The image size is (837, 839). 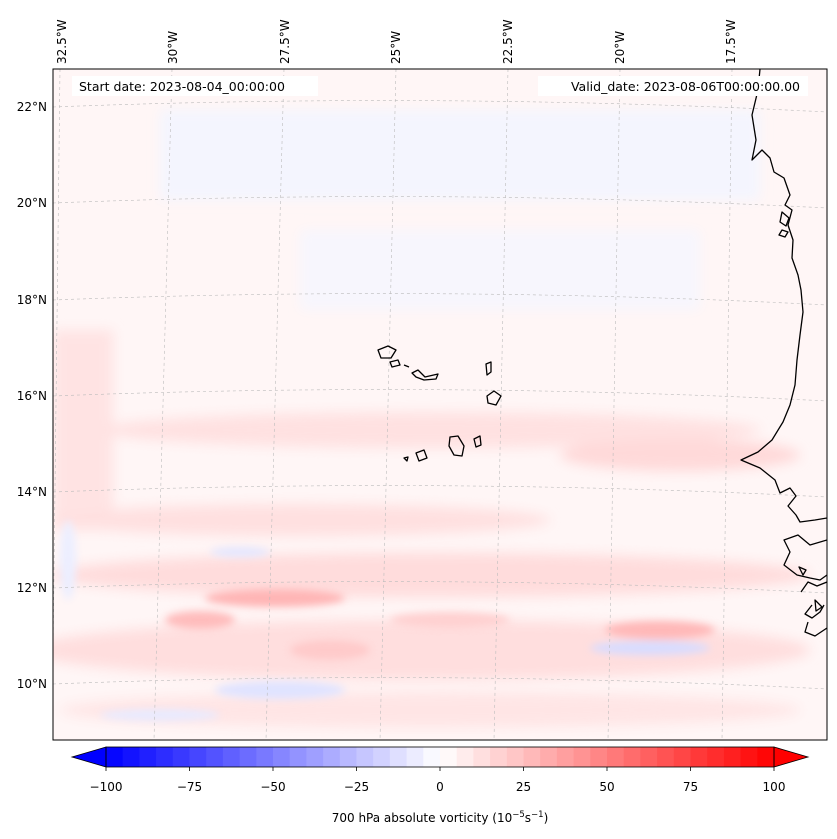 What do you see at coordinates (32, 107) in the screenshot?
I see `lat-tick-label: 22°N` at bounding box center [32, 107].